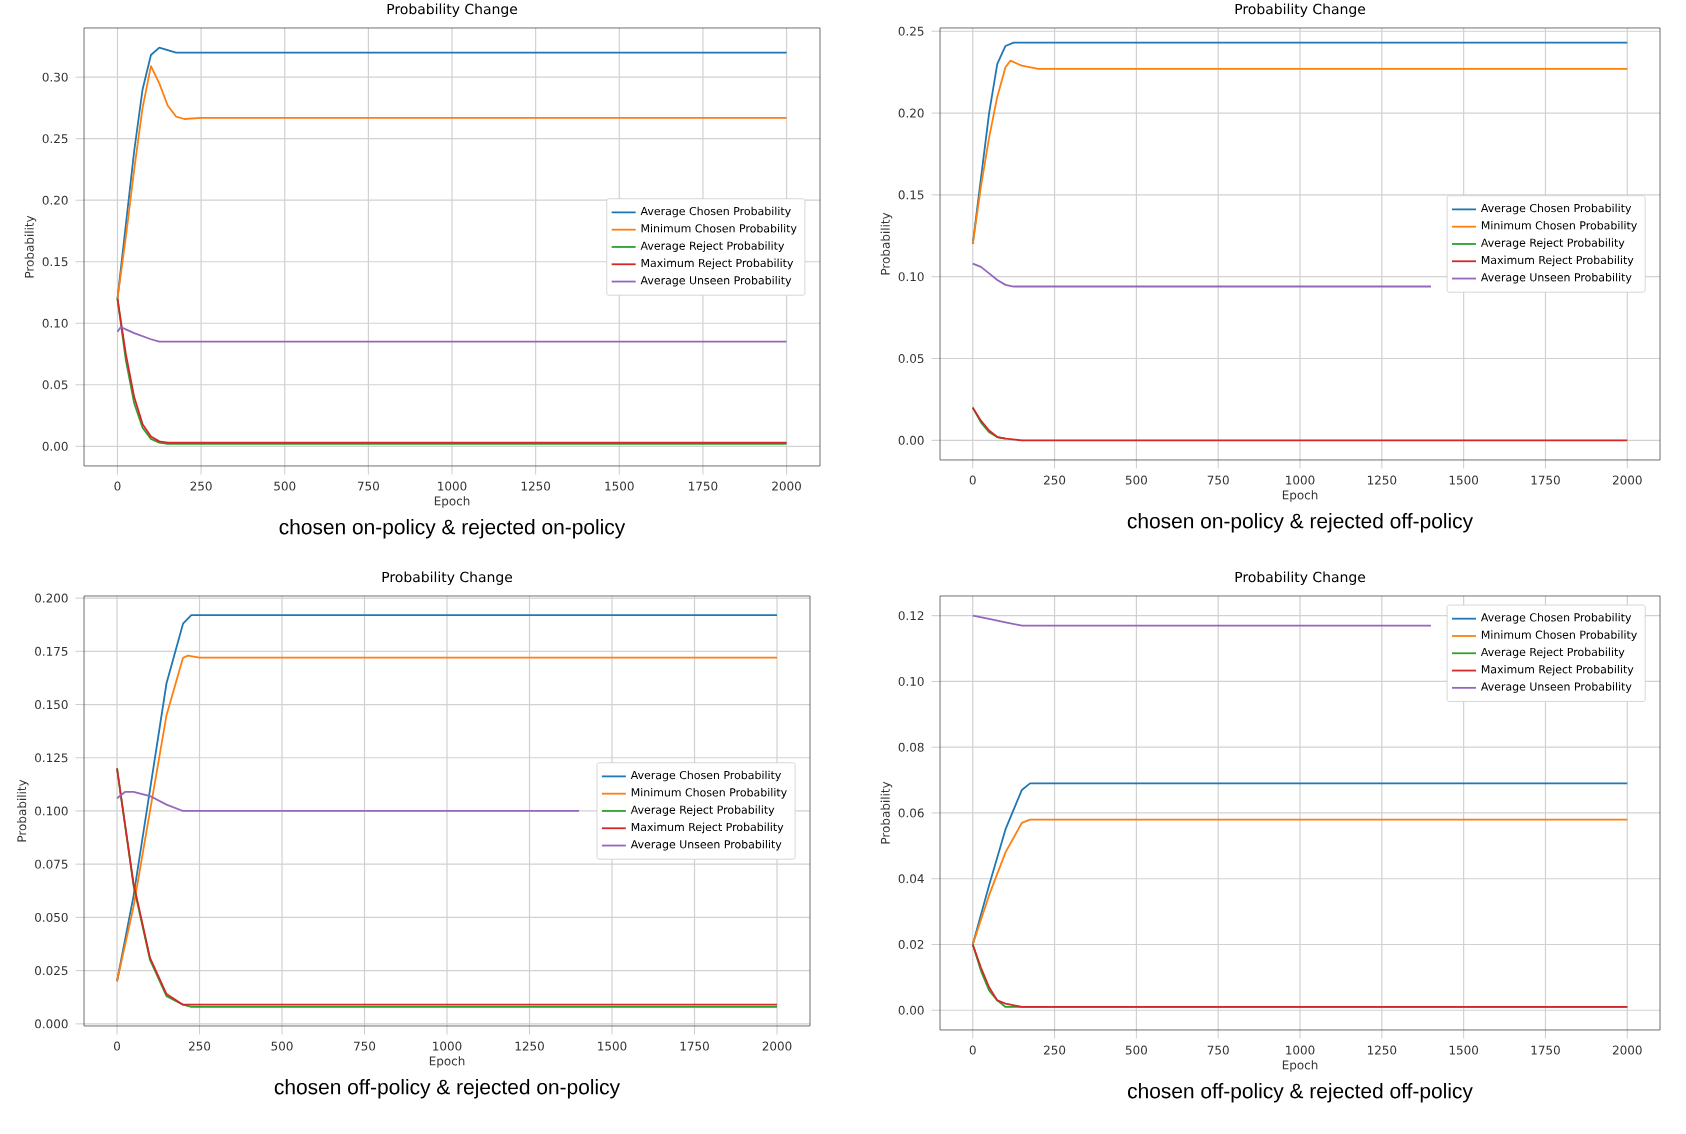 This screenshot has height=1134, width=1686. I want to click on text: chosen on-policy & rejected on-policy, so click(452, 529).